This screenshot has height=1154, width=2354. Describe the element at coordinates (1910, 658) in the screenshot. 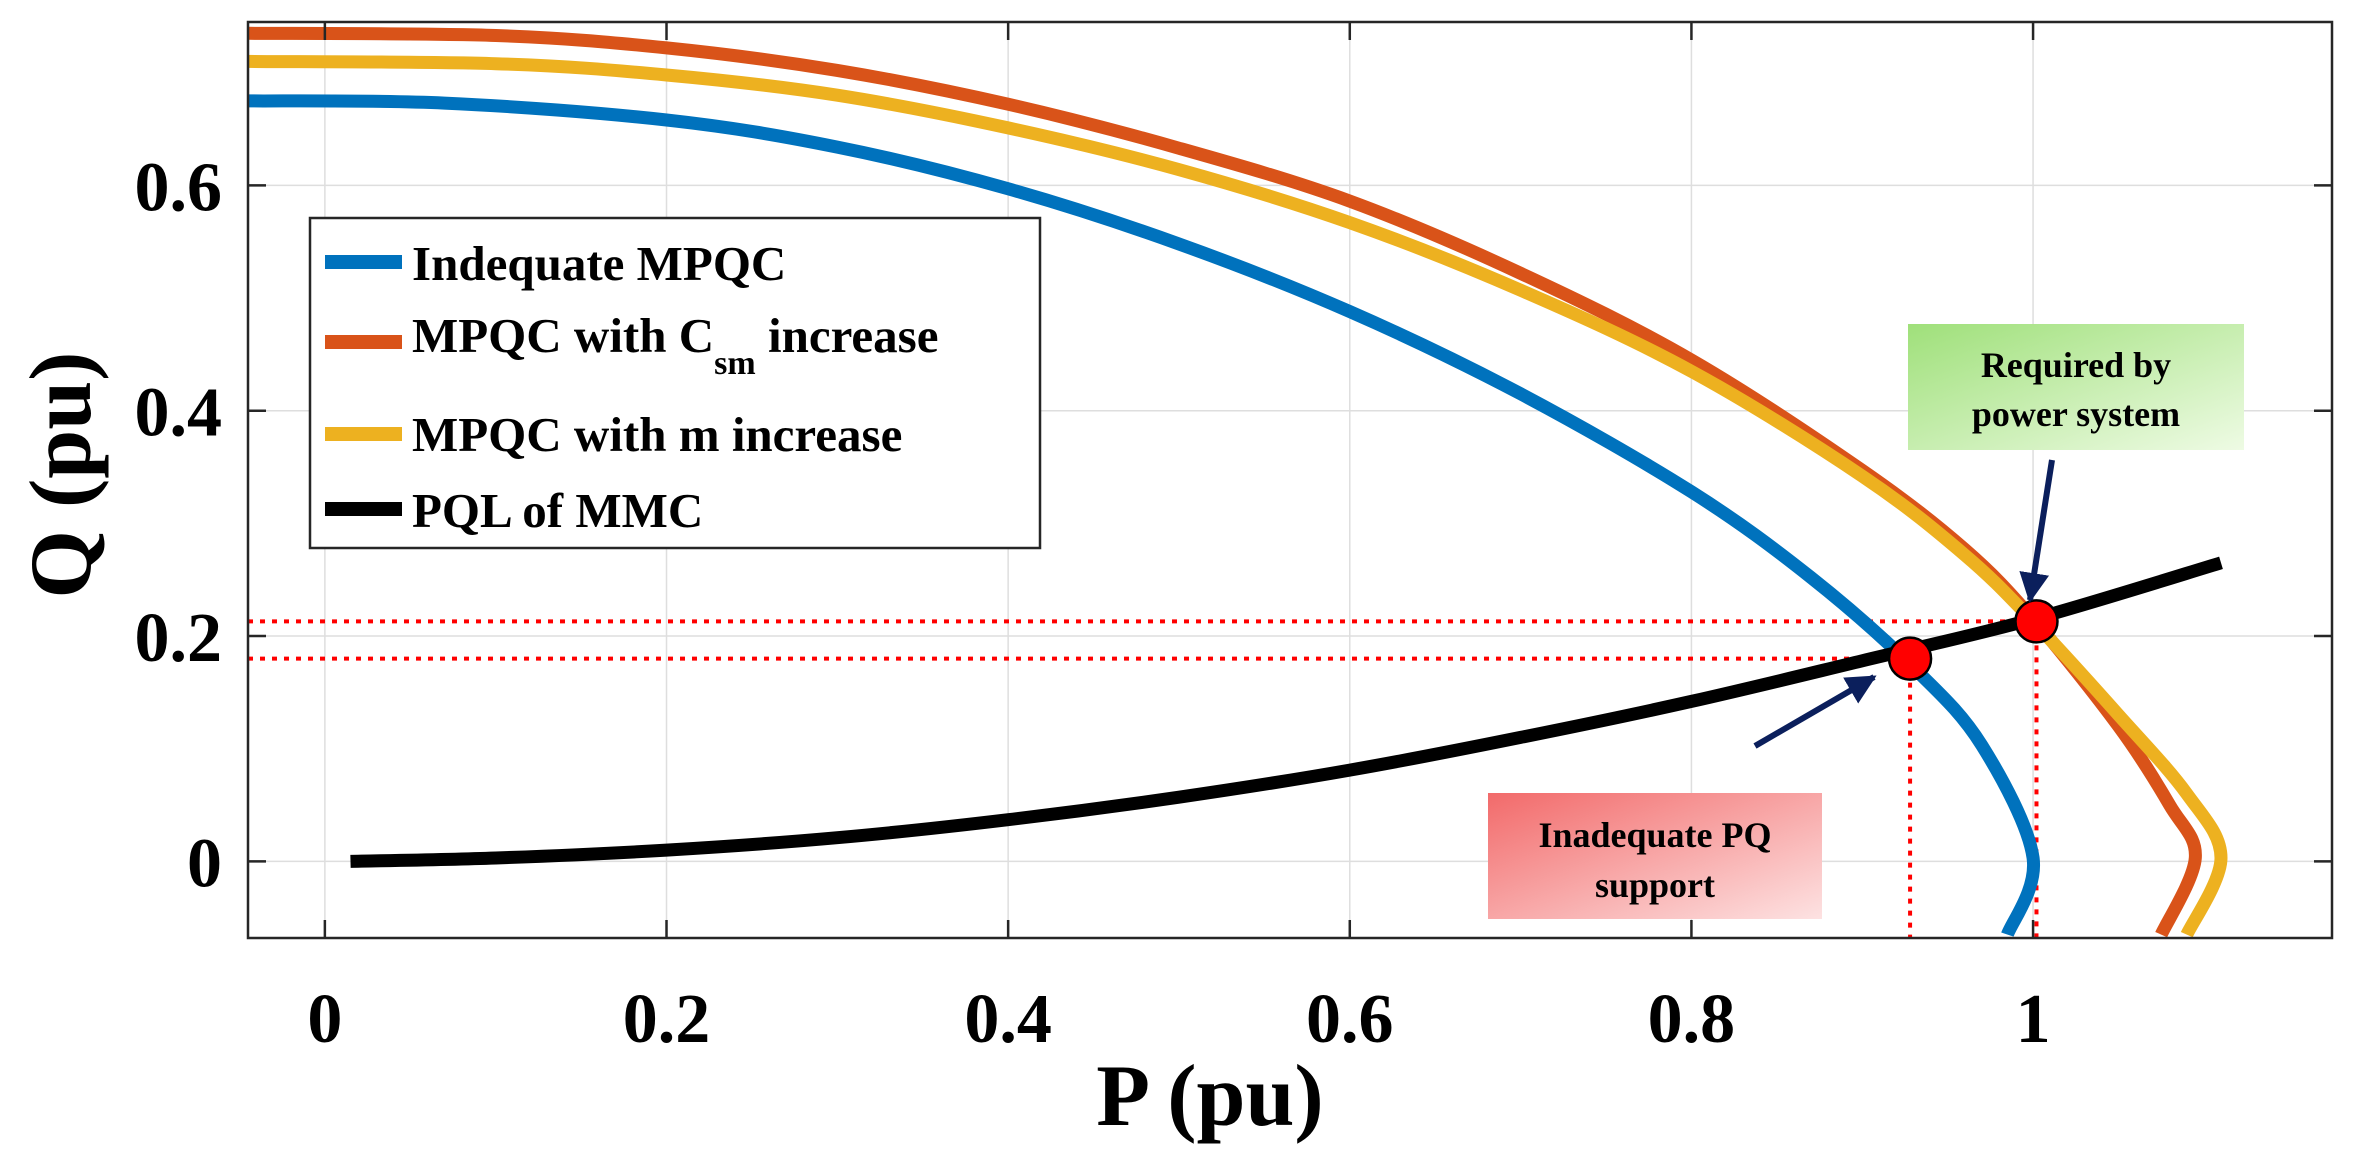

I see `marker-inadequate-point` at that location.